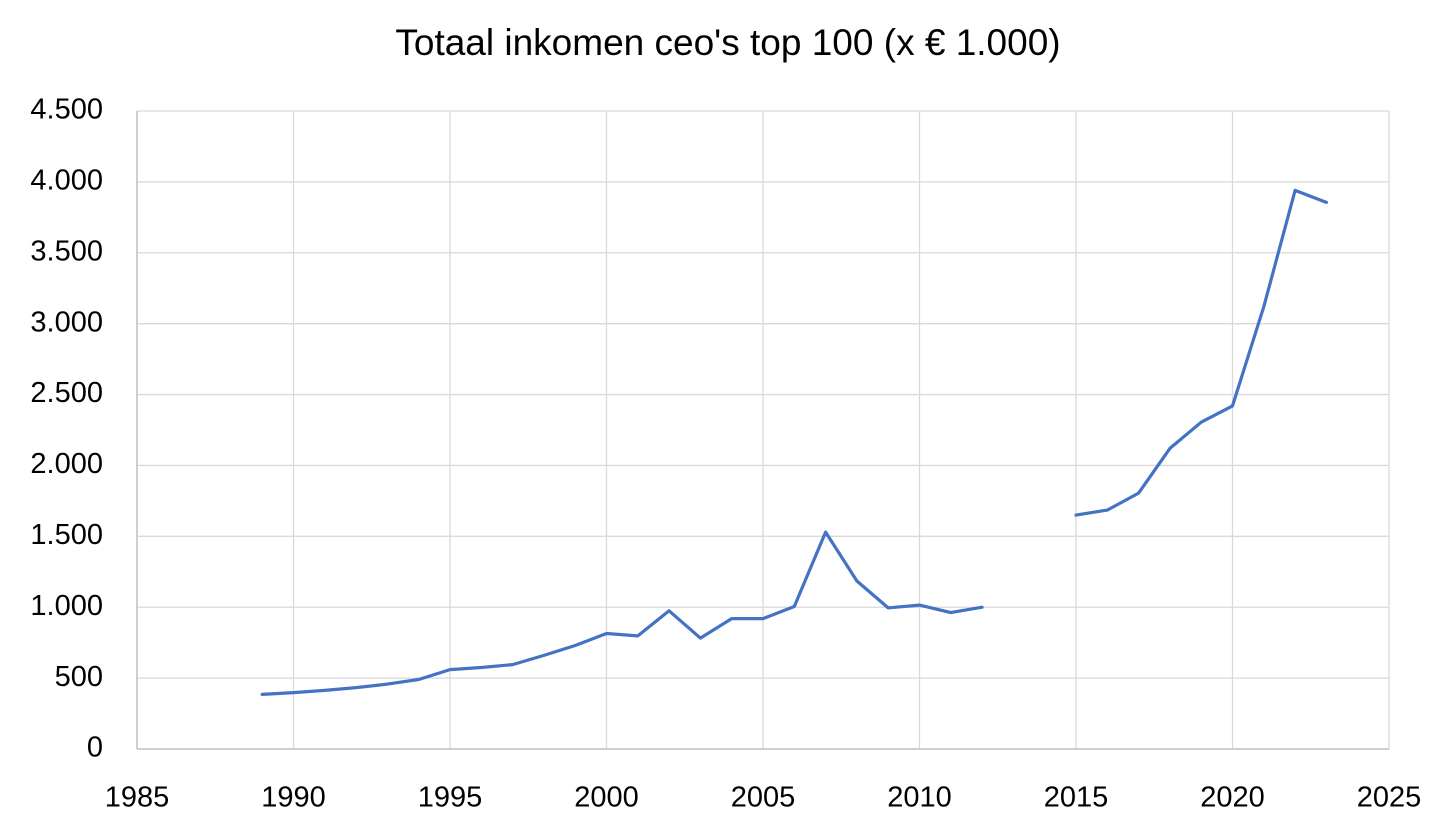 The image size is (1456, 834). What do you see at coordinates (293, 798) in the screenshot?
I see `x-tick-label: 1990` at bounding box center [293, 798].